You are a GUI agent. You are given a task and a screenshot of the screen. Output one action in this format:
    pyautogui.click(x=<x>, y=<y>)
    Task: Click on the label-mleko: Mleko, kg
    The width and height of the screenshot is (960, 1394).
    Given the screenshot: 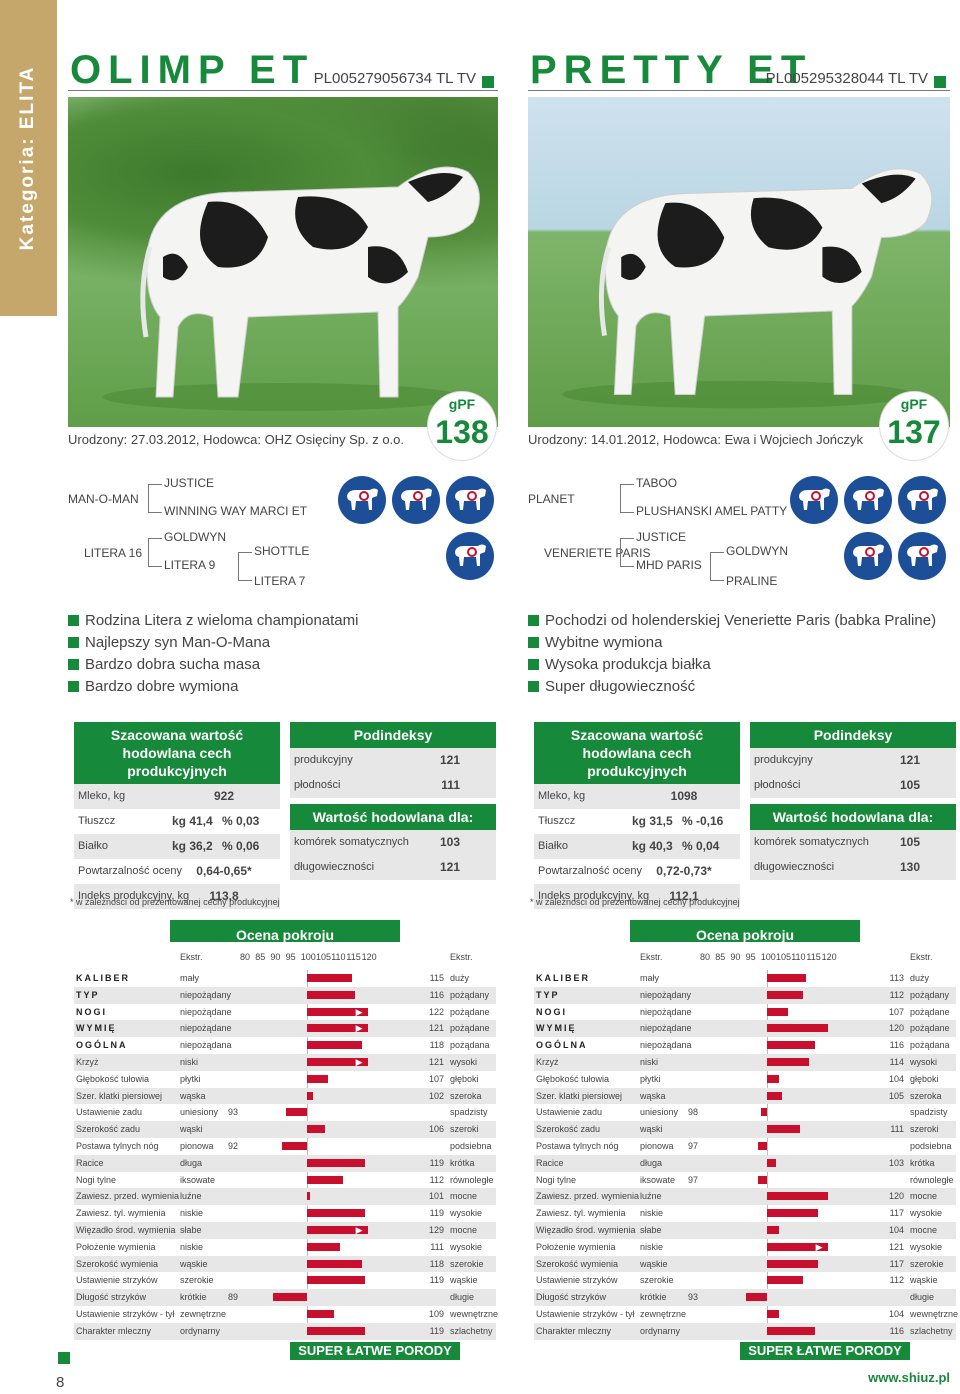 What is the action you would take?
    pyautogui.click(x=102, y=796)
    